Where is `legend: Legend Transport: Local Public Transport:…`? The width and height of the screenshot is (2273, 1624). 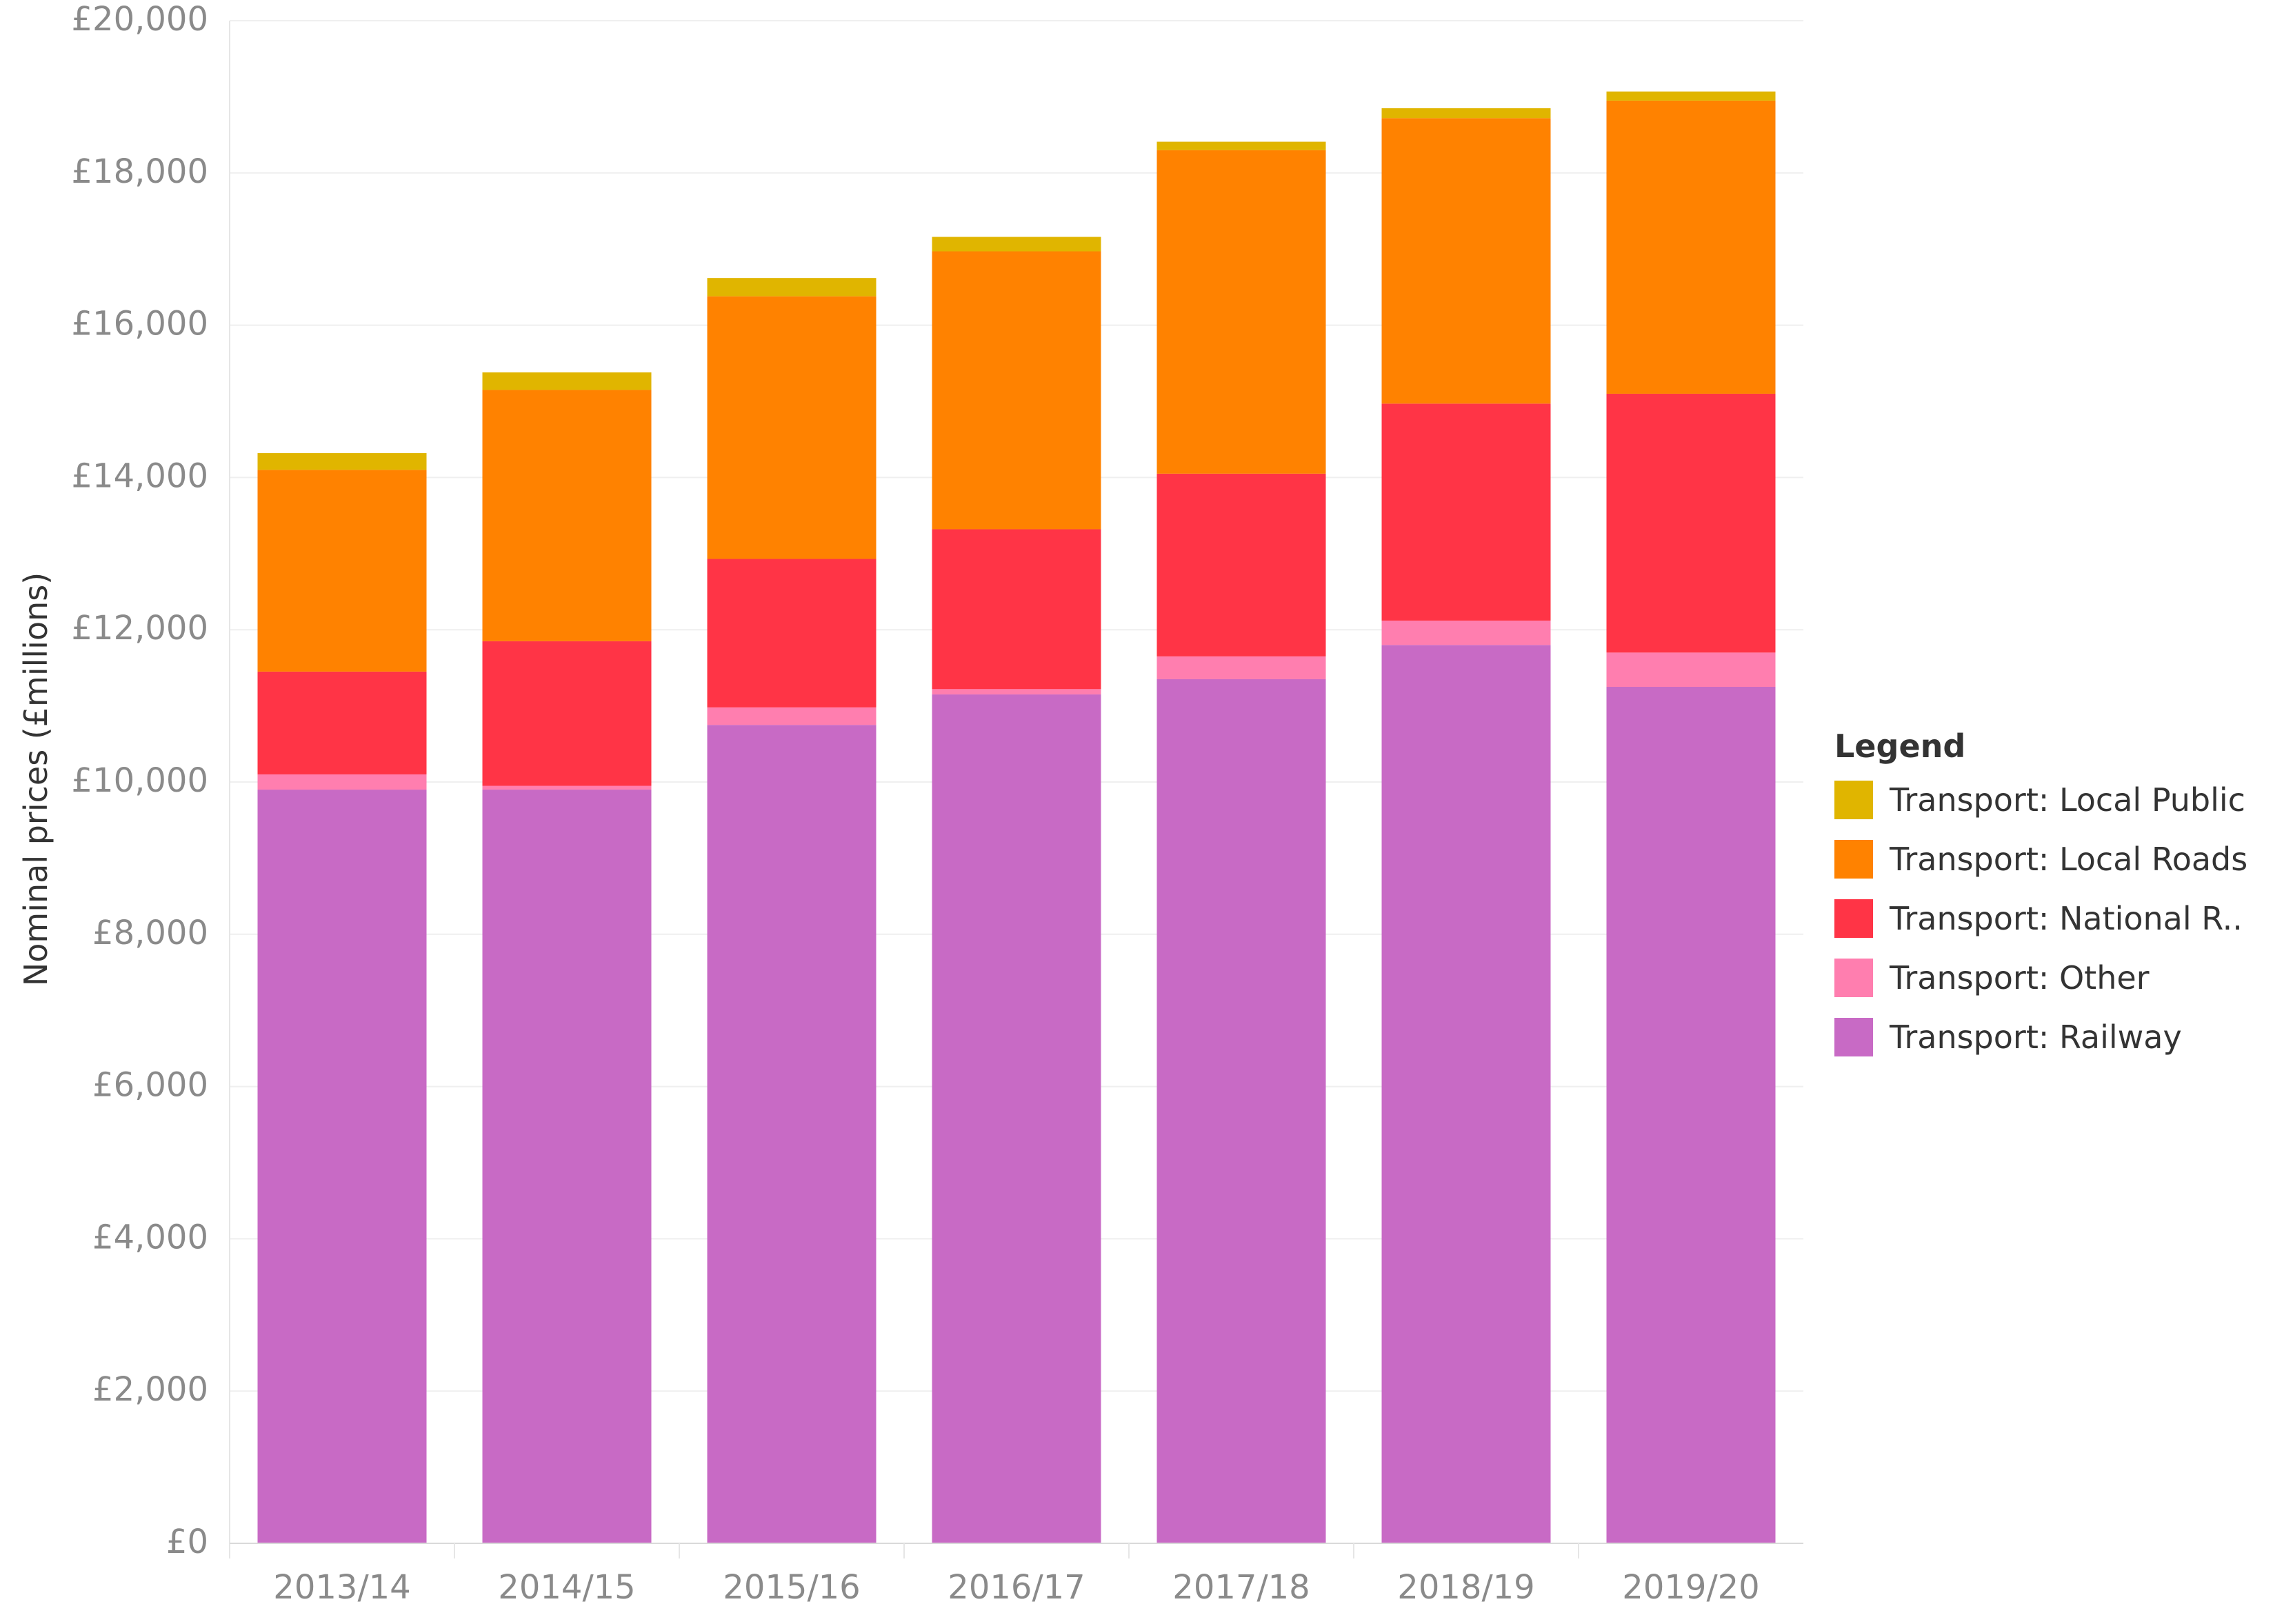
legend: Legend Transport: Local Public Transport:… is located at coordinates (2040, 892).